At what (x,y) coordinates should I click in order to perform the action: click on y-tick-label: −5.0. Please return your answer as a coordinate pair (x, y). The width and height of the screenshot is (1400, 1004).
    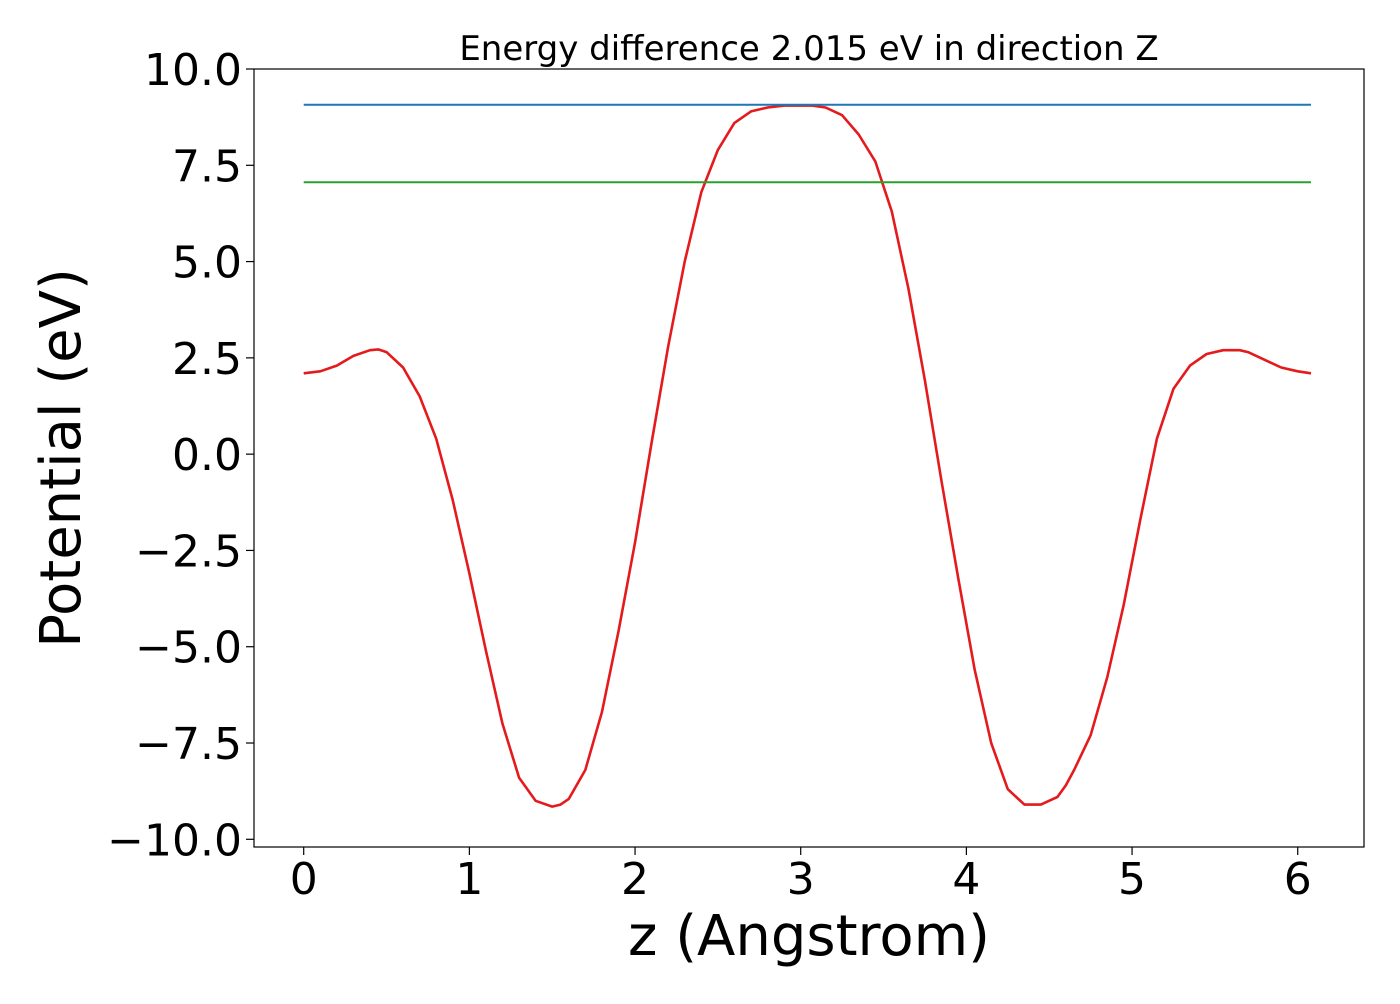
    Looking at the image, I should click on (188, 648).